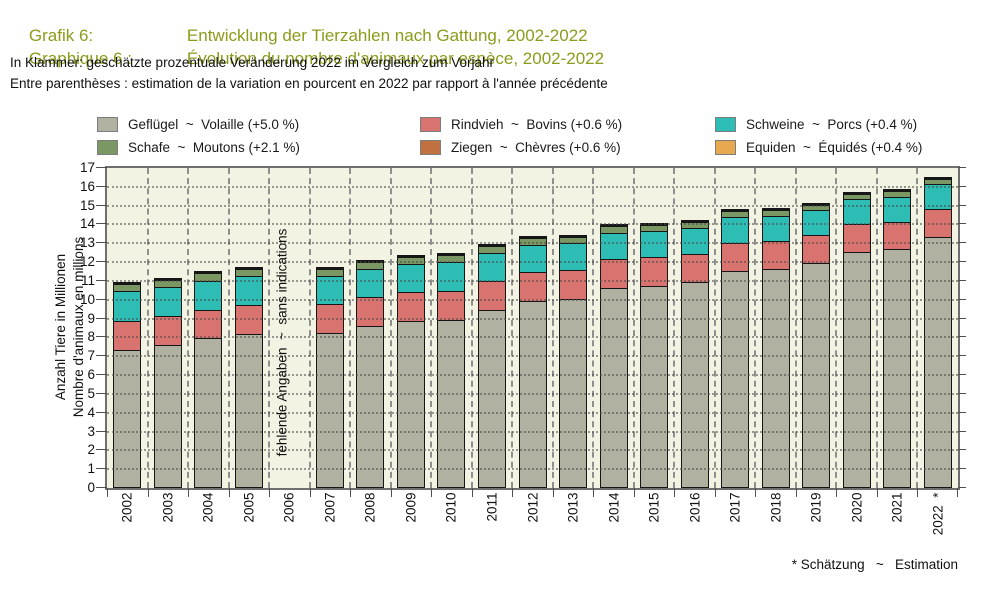 Image resolution: width=983 pixels, height=590 pixels. What do you see at coordinates (91, 356) in the screenshot?
I see `y-tick-label: 7` at bounding box center [91, 356].